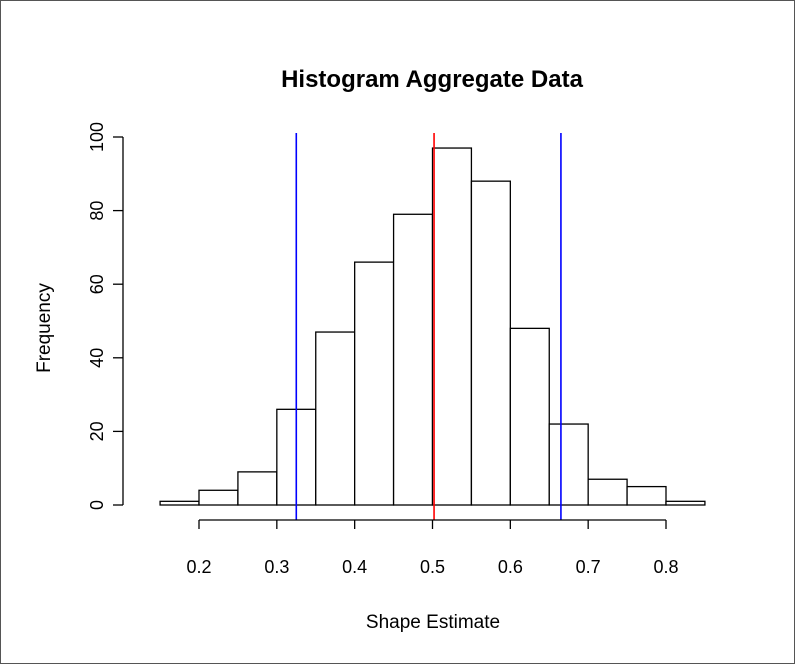  I want to click on y-tick-label-4: 80, so click(97, 211).